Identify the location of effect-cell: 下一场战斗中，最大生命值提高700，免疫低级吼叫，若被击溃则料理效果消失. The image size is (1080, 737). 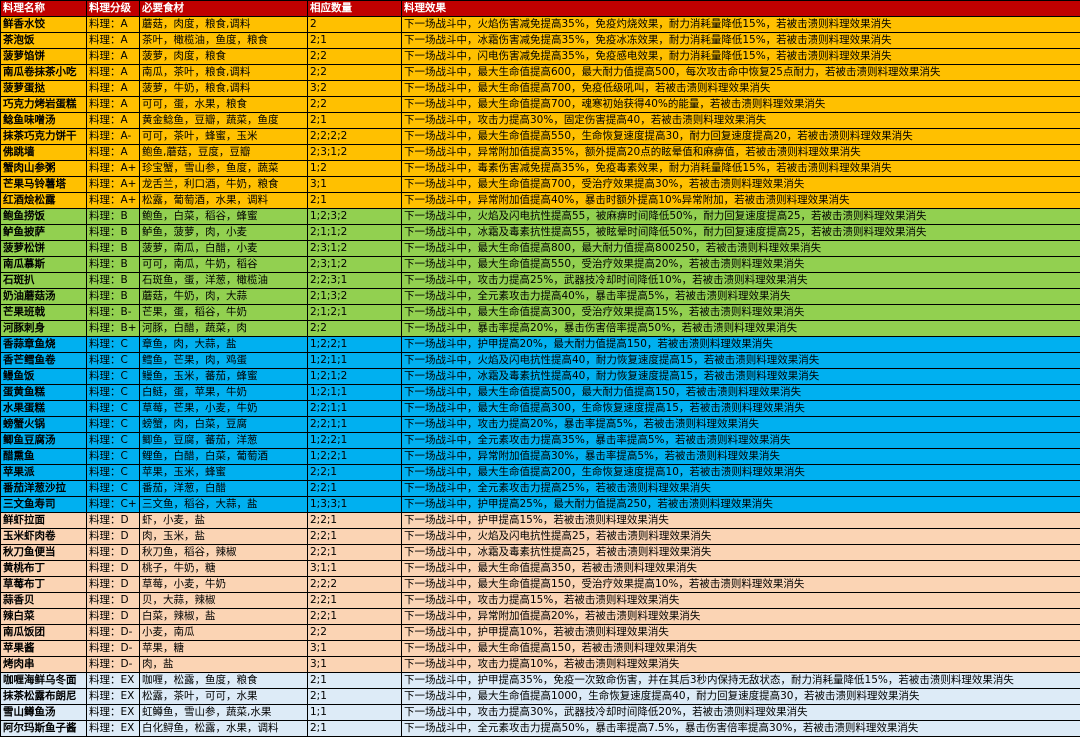
(741, 89).